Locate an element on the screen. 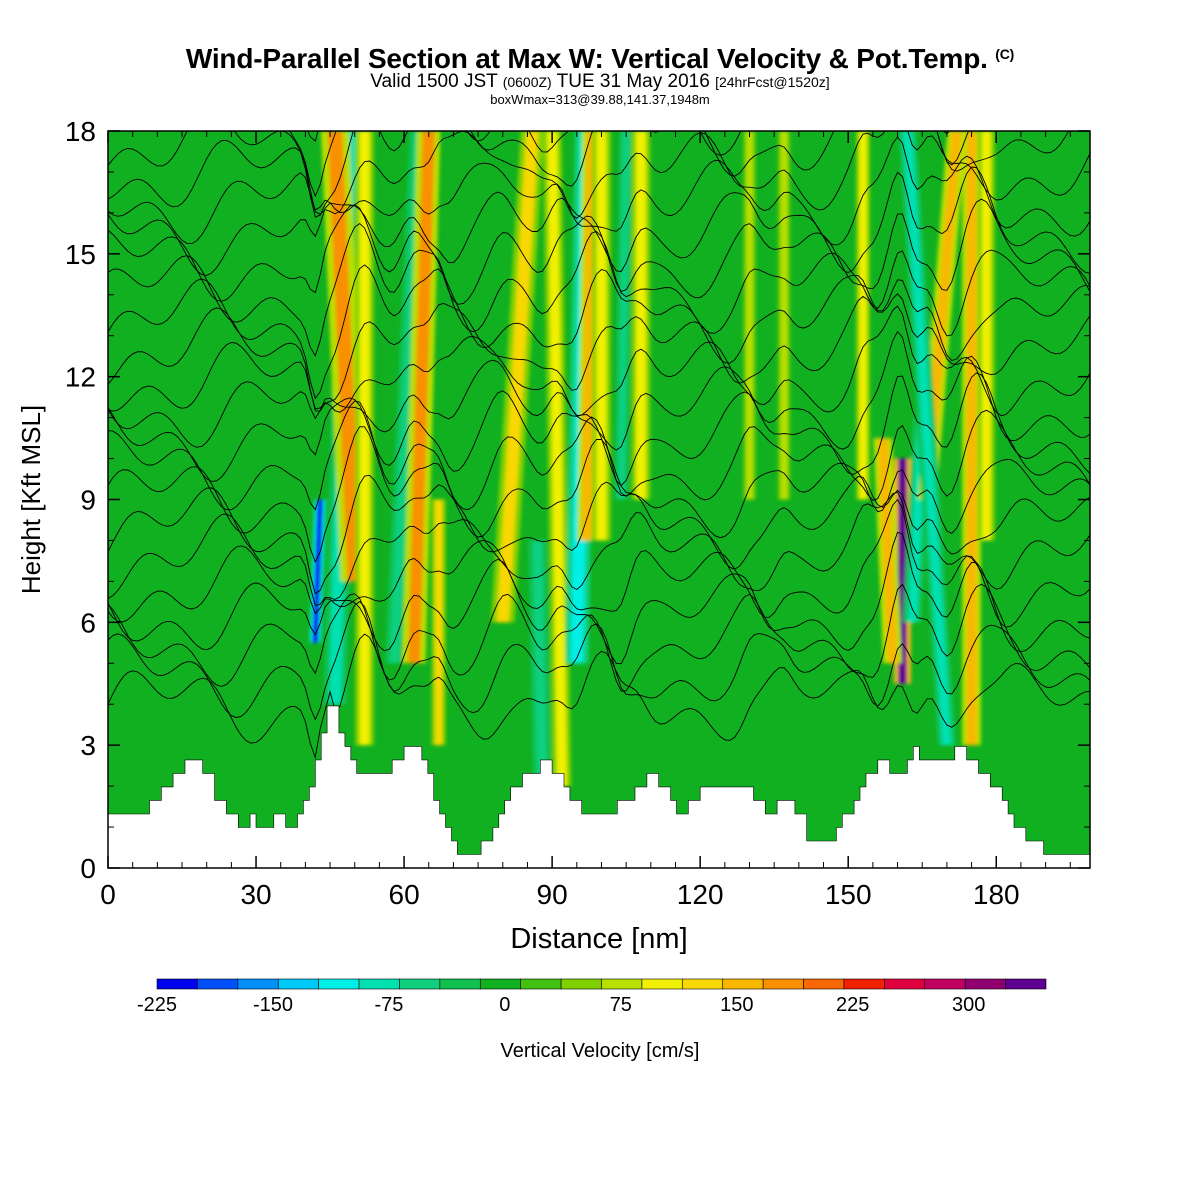  y-axis-label: Height [Kft MSL] is located at coordinates (31, 499).